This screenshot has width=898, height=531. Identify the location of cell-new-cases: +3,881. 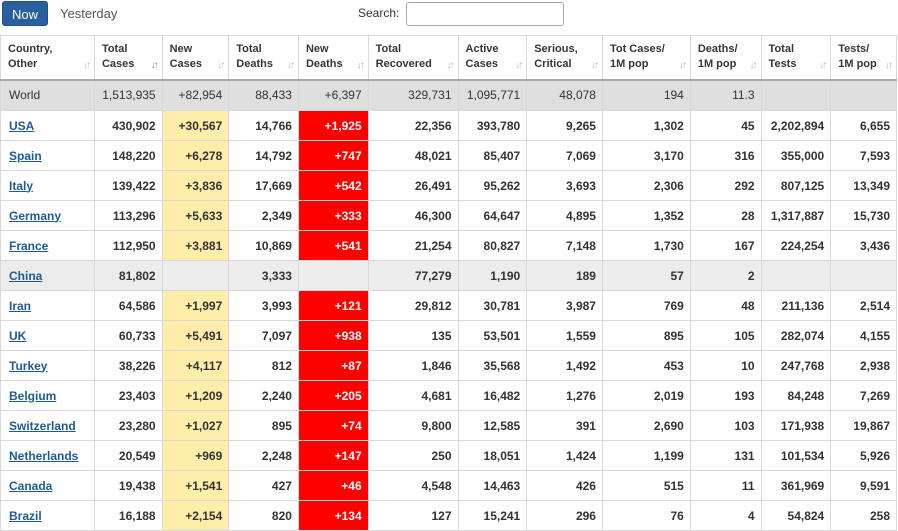
(195, 245).